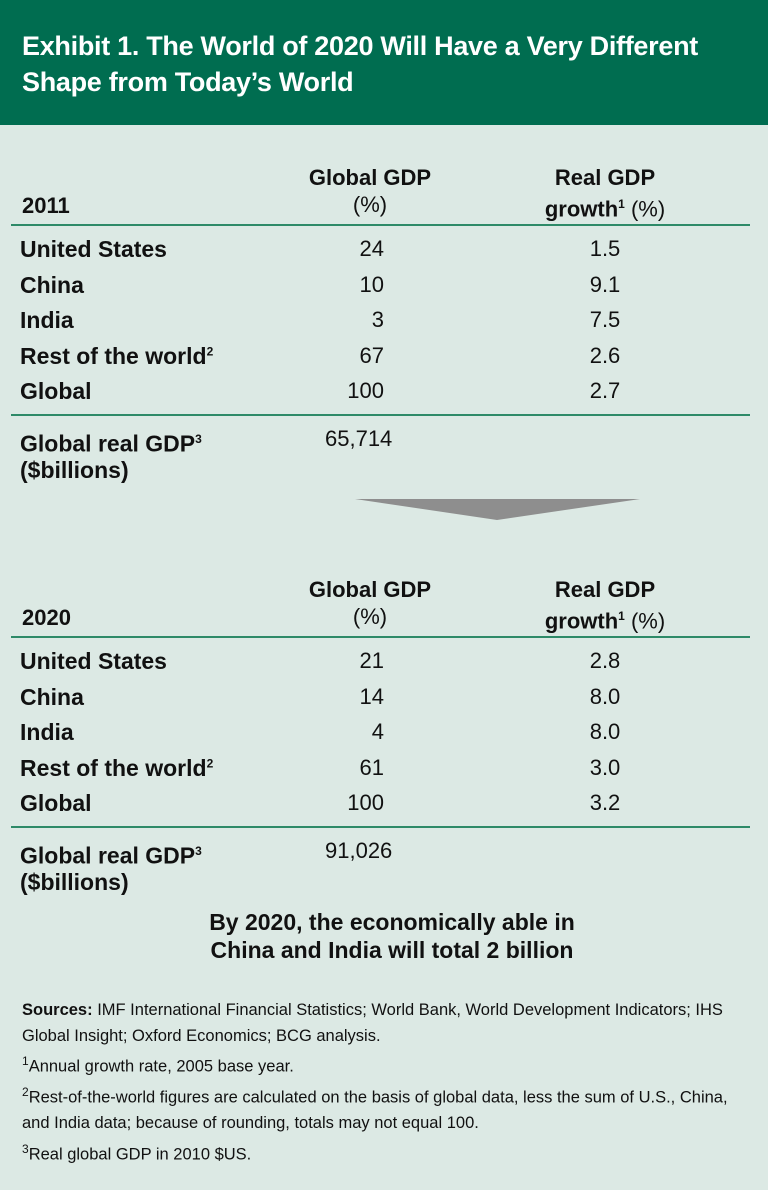  Describe the element at coordinates (377, 731) in the screenshot. I see `global-gdp-share-cell: 4` at that location.